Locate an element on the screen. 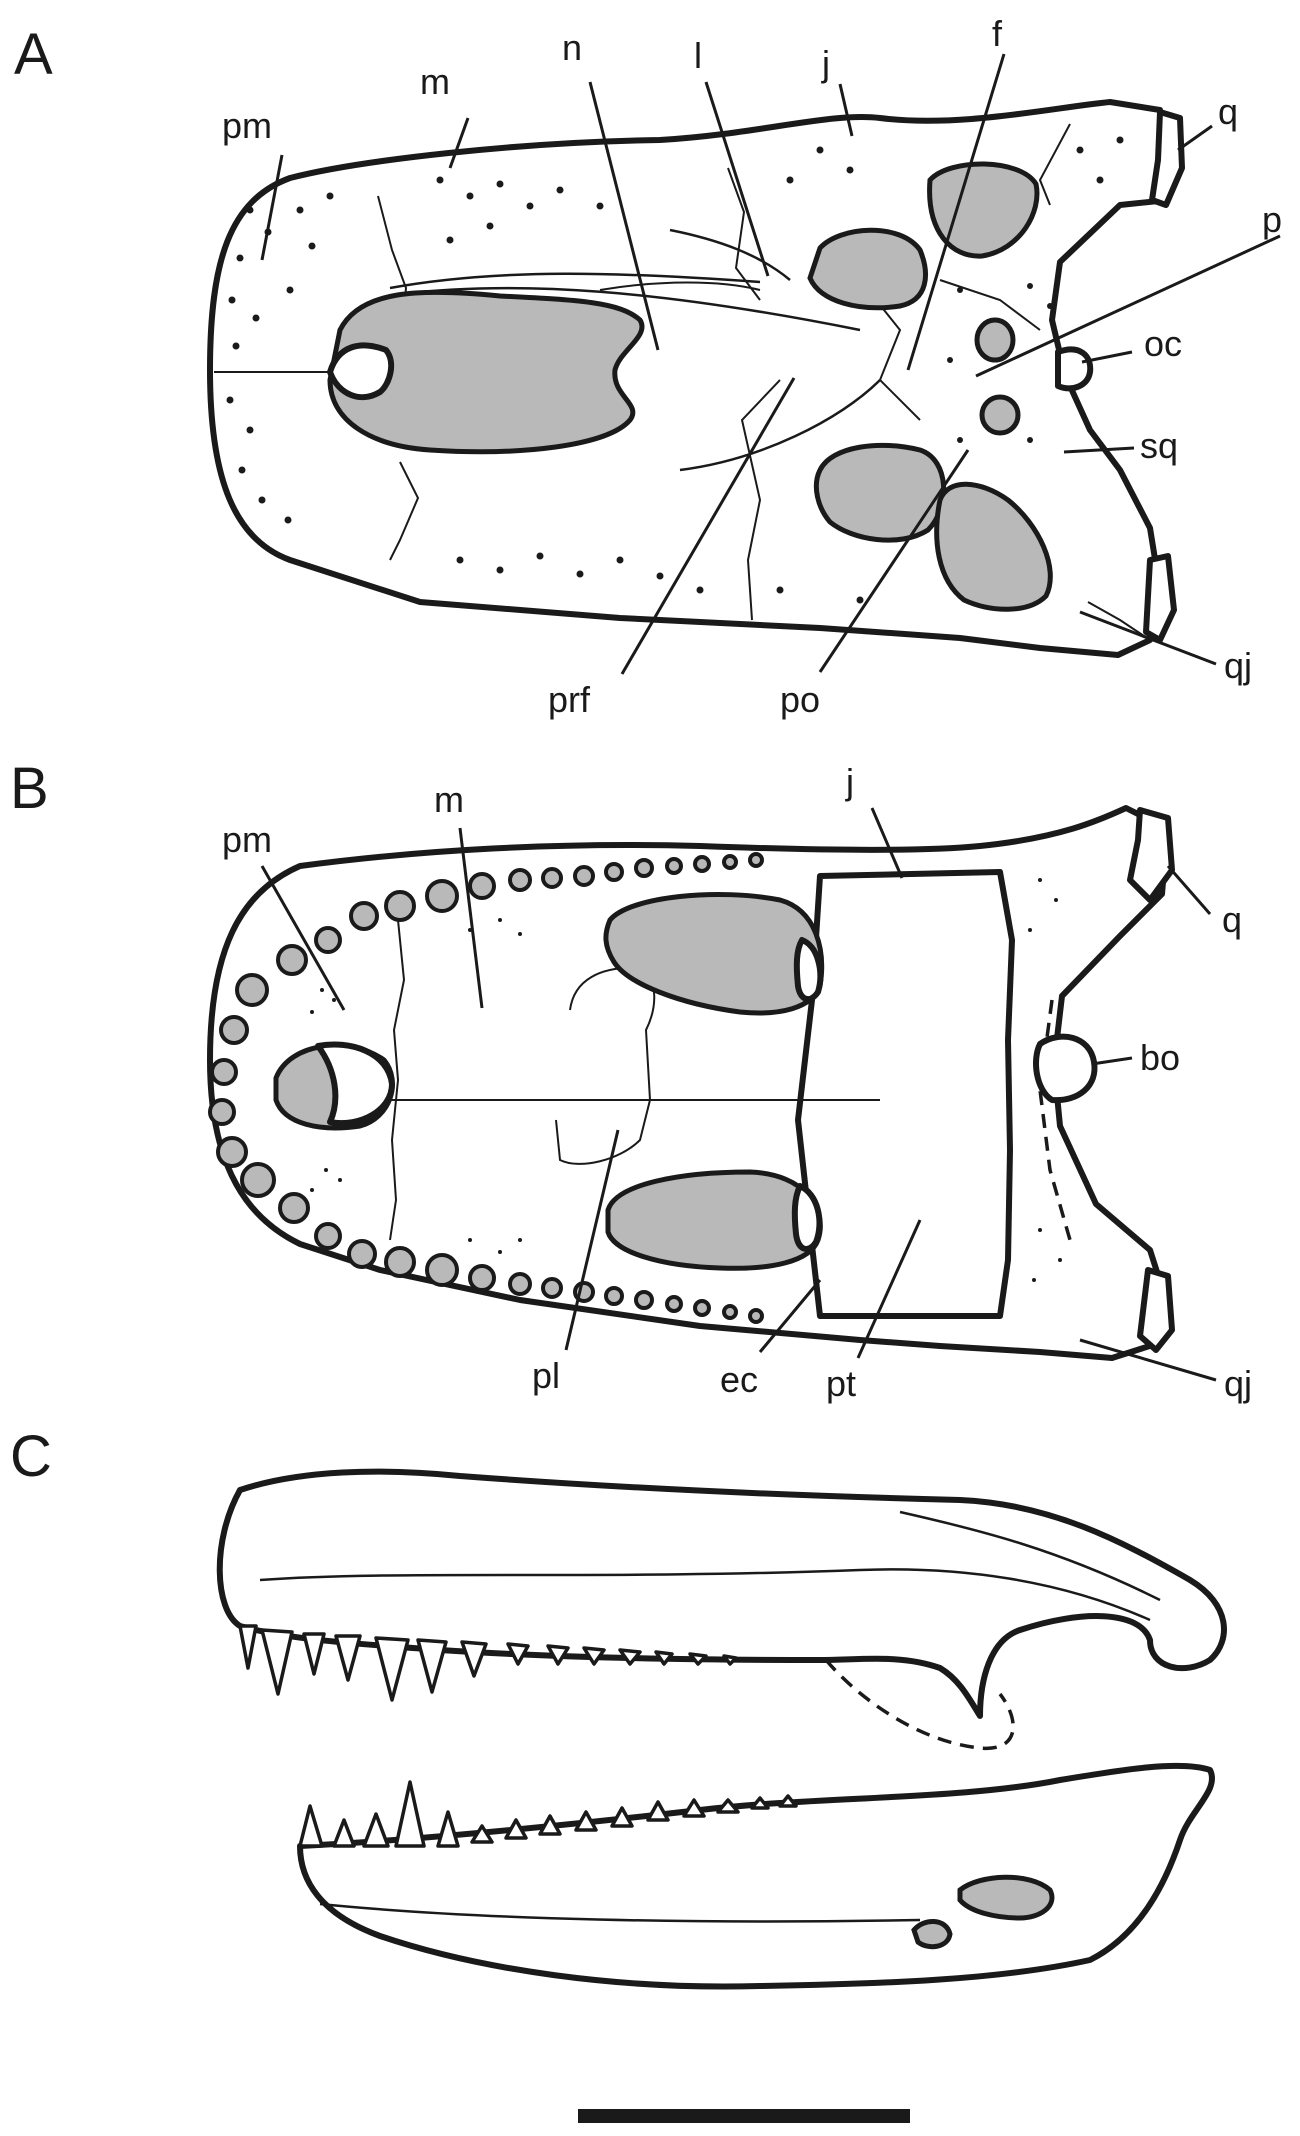 The width and height of the screenshot is (1300, 2136). leader-po-a is located at coordinates (894, 561).